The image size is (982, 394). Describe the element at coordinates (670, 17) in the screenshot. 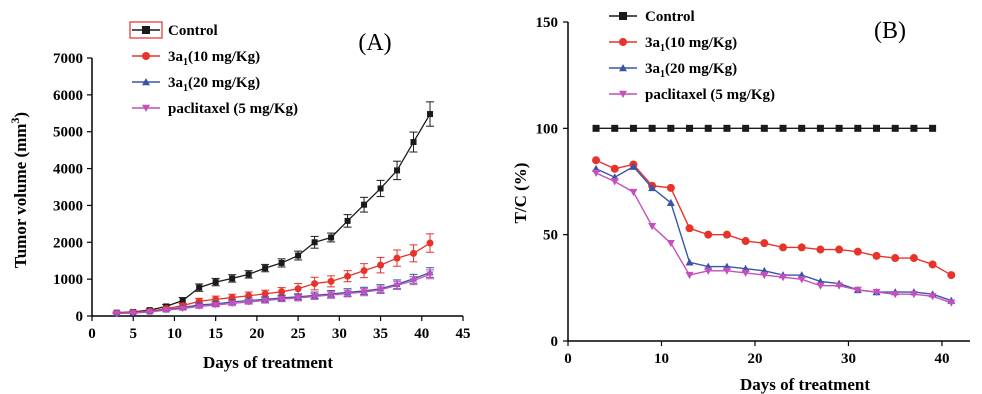

I see `panel-b-legend-label-main: Control` at that location.